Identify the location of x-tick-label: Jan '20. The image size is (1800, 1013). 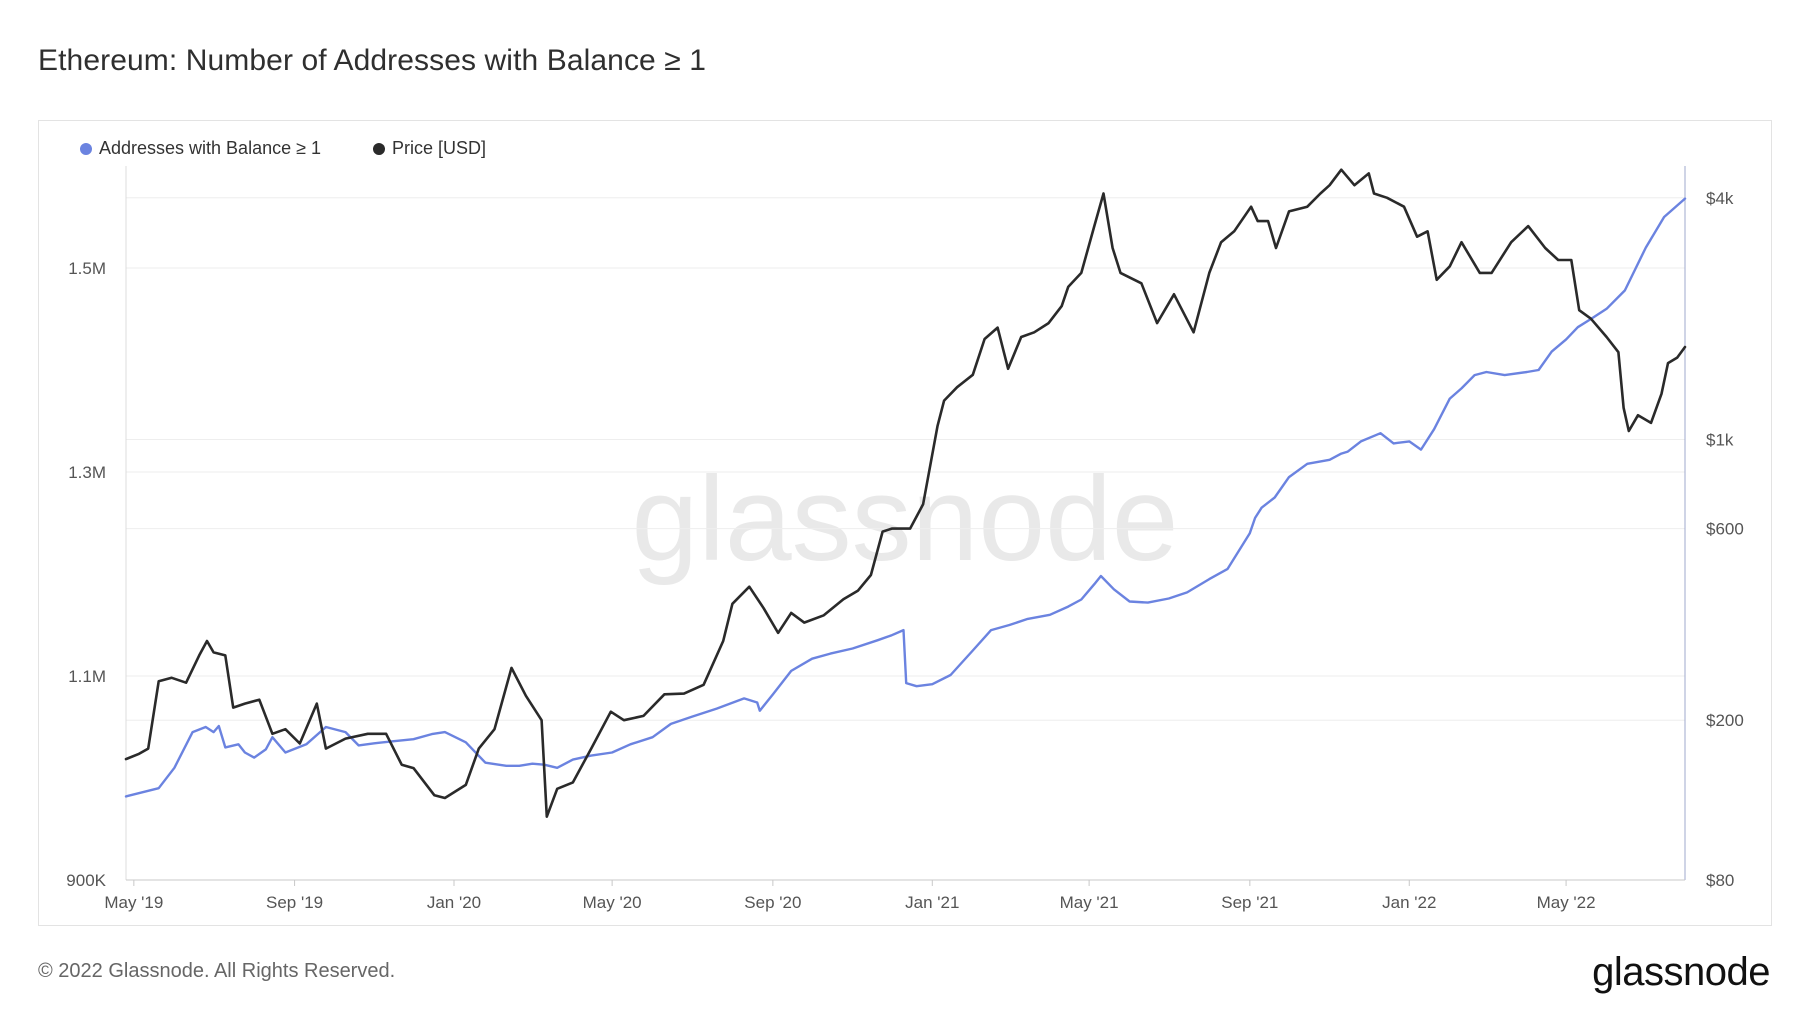
(454, 902).